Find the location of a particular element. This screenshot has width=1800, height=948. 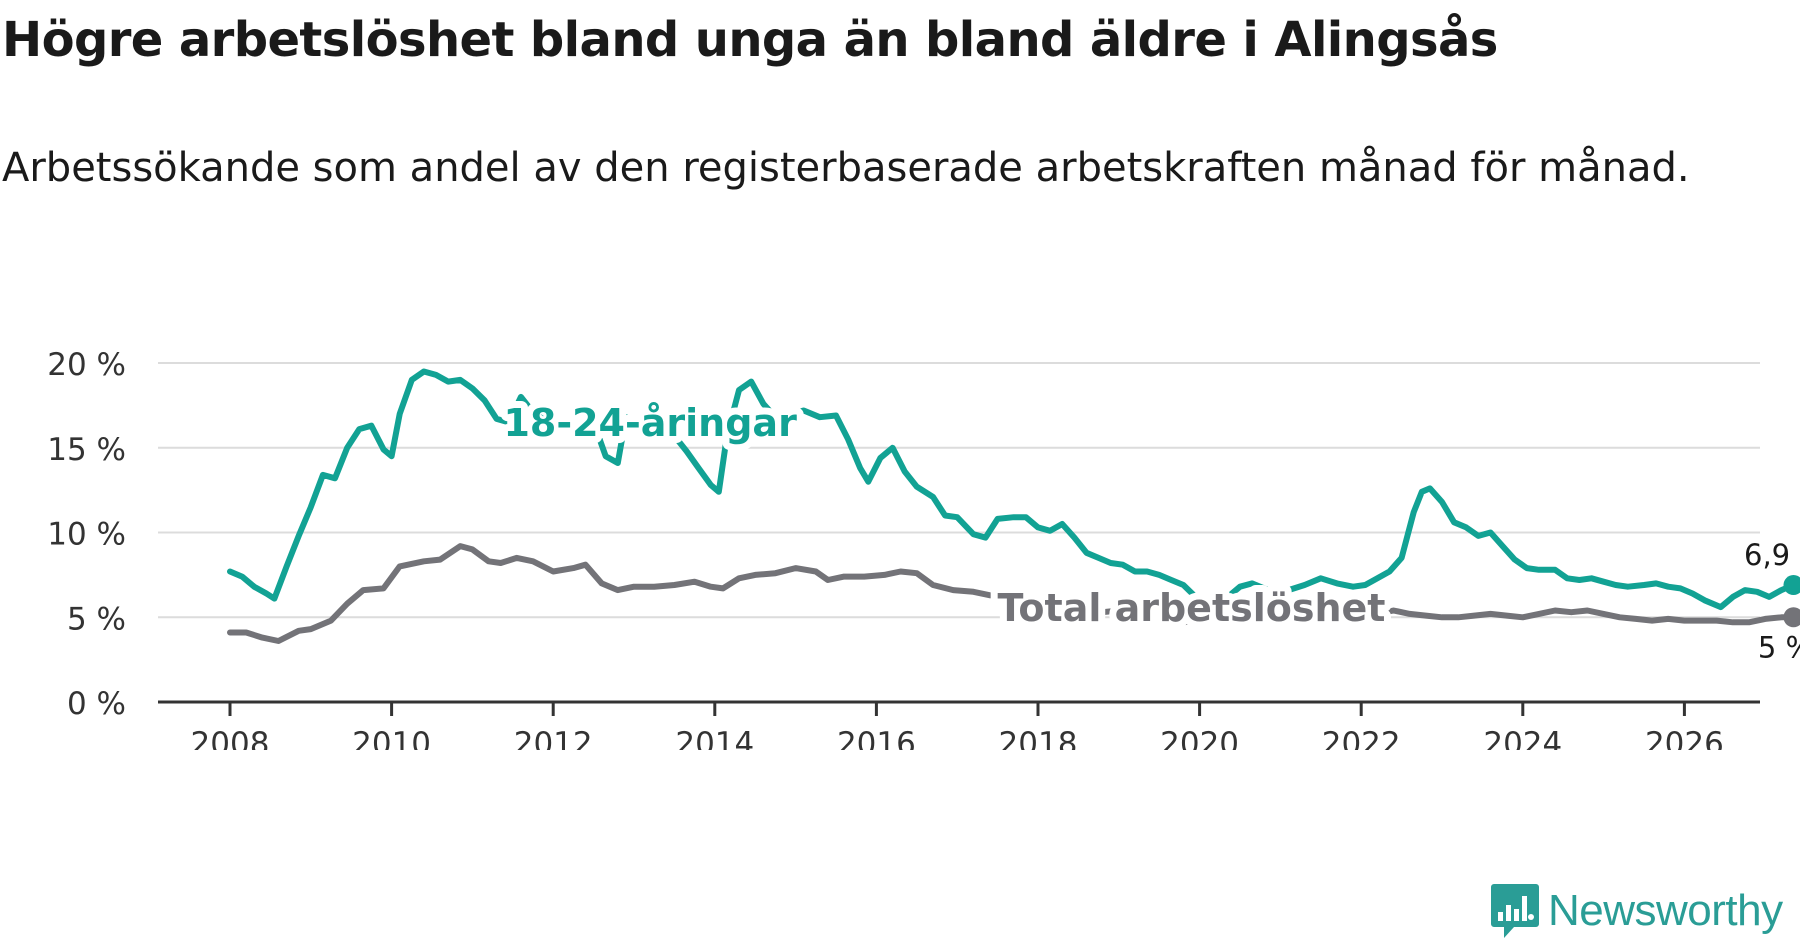

x-tick-label: 2026 is located at coordinates (1684, 738).